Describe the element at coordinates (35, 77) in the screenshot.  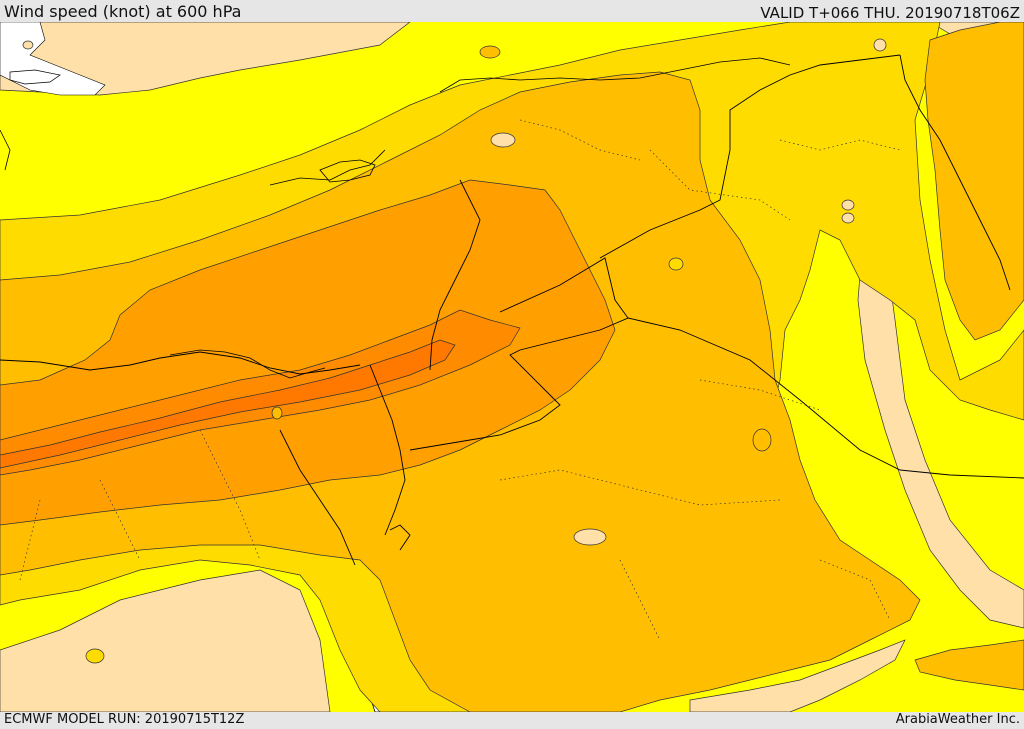
I see `island-crete` at that location.